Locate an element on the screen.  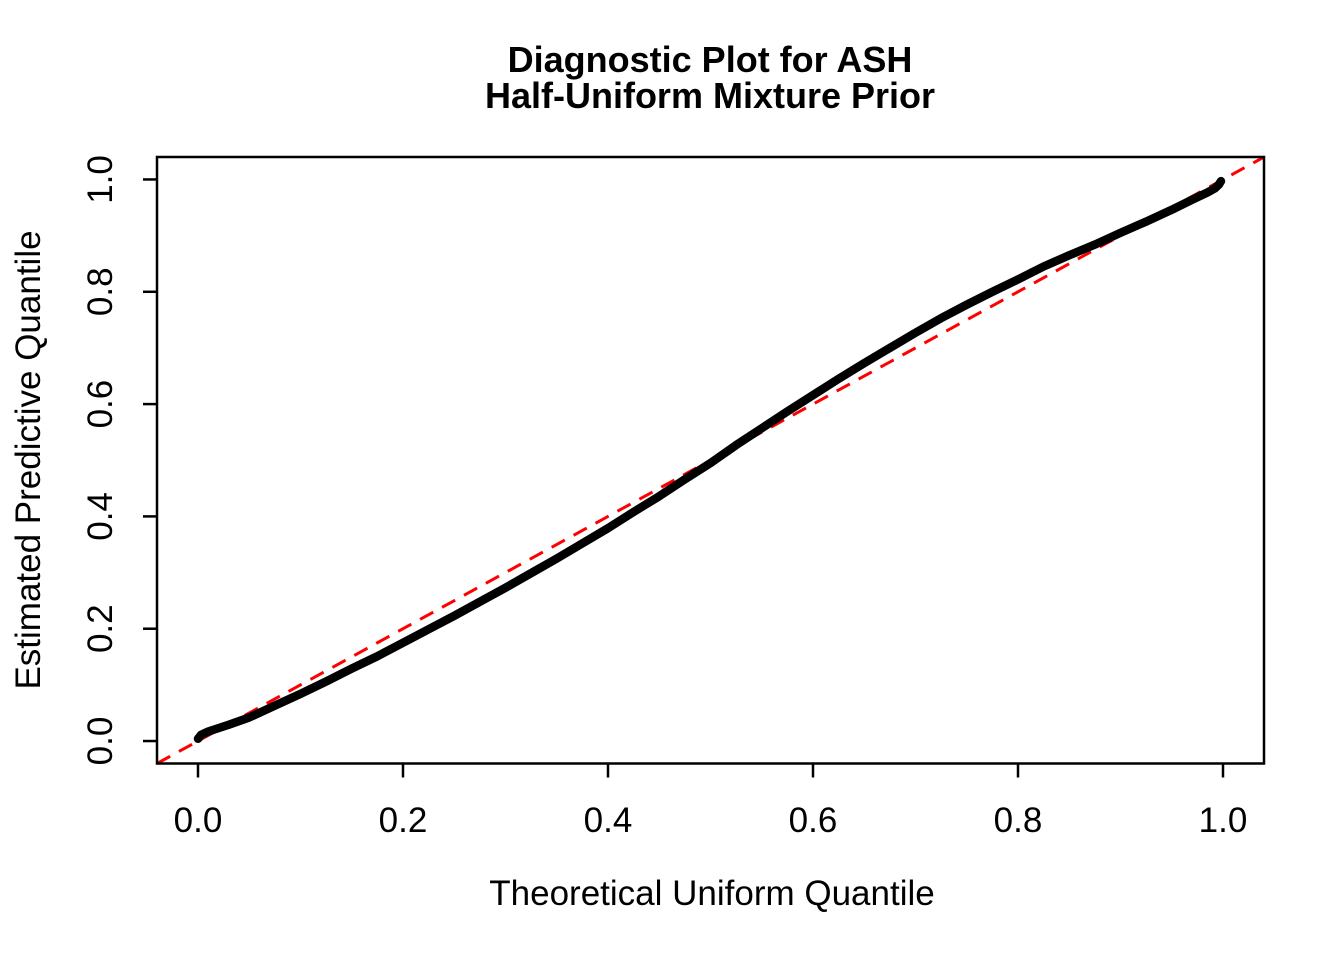
y-tick-label: 0.8 is located at coordinates (100, 291).